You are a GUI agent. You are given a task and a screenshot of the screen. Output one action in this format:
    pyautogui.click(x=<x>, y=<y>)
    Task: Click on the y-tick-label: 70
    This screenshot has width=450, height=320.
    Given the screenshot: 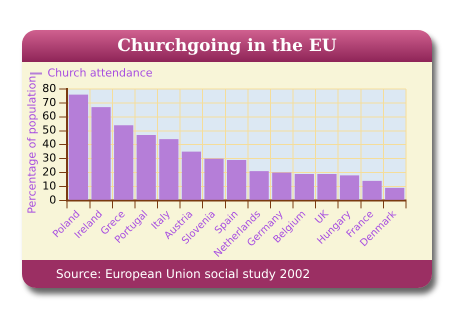 What is the action you would take?
    pyautogui.click(x=49, y=102)
    